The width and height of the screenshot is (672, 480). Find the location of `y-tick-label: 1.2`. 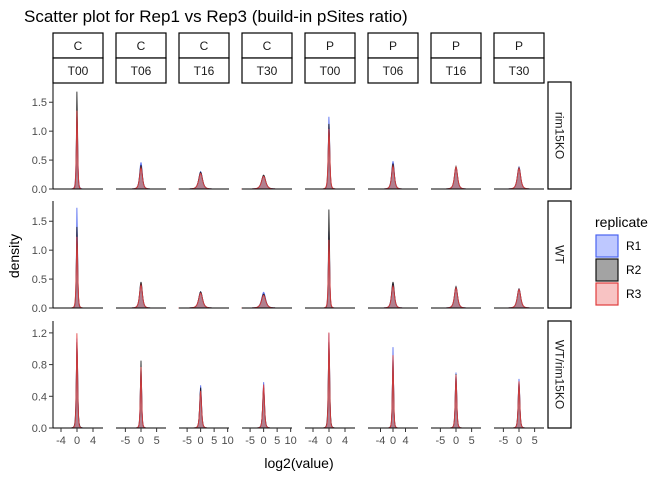

y-tick-label: 1.2 is located at coordinates (39, 334).